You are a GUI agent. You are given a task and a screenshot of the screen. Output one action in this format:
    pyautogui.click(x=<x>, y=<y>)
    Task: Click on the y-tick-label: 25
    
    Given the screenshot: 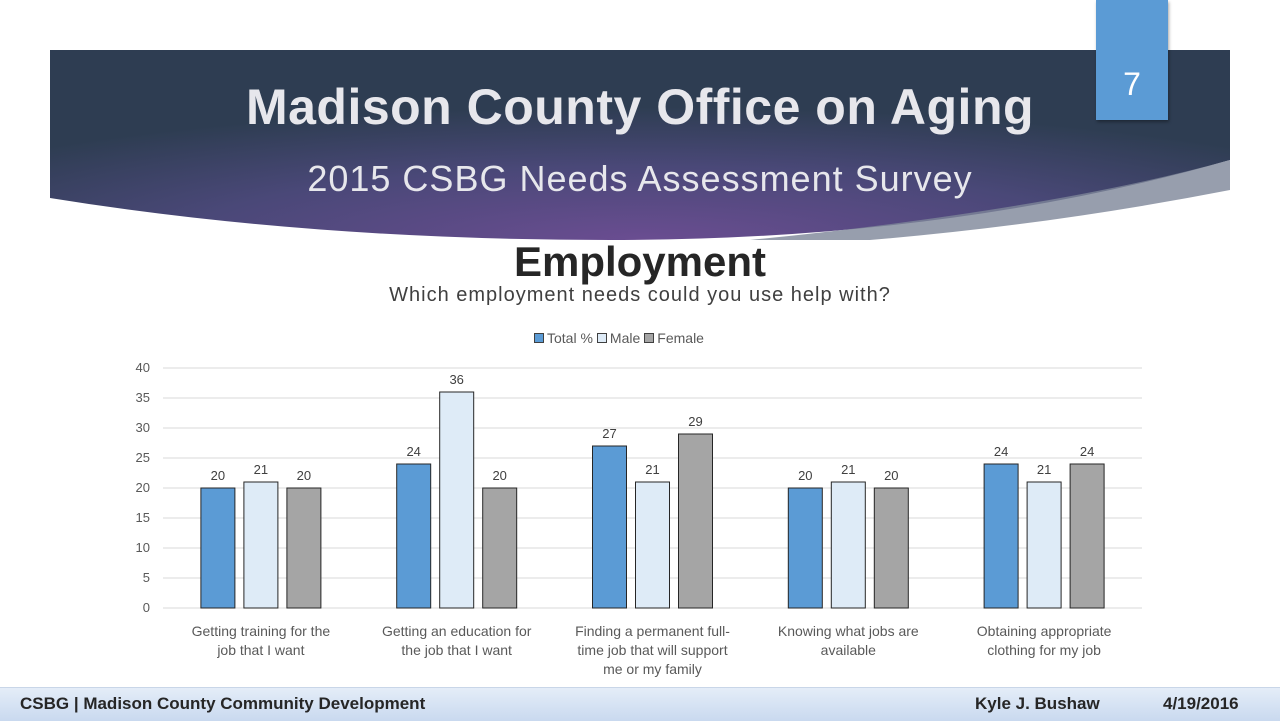 What is the action you would take?
    pyautogui.click(x=143, y=457)
    